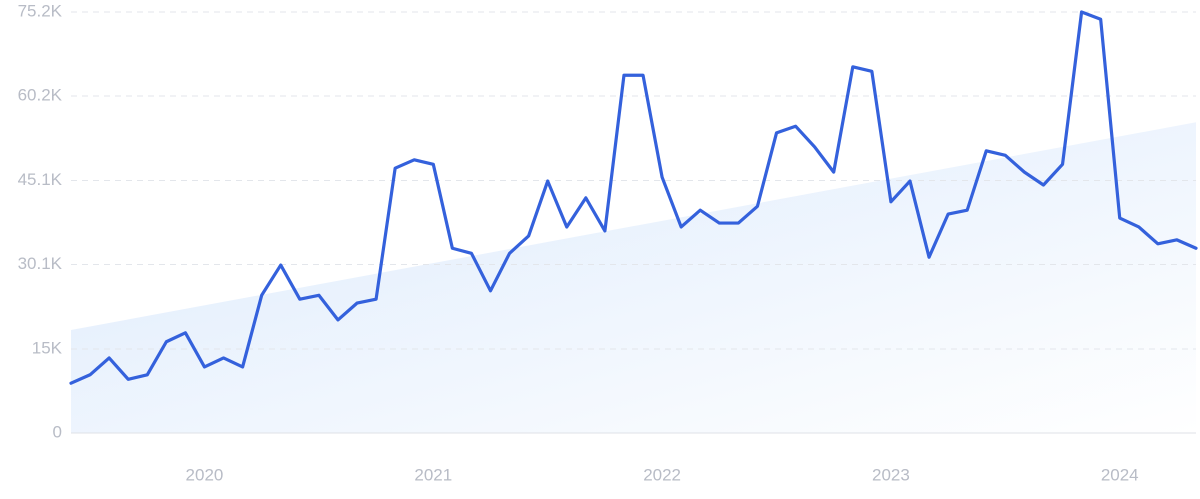 Image resolution: width=1200 pixels, height=499 pixels. Describe the element at coordinates (205, 474) in the screenshot. I see `x-tick-label: 2020` at that location.